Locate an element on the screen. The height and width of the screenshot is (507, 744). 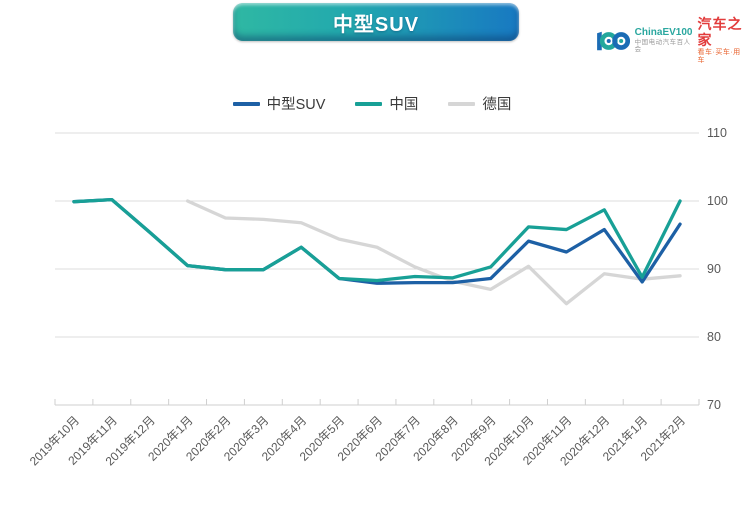
y-tick-label-80: 80 is located at coordinates (714, 337).